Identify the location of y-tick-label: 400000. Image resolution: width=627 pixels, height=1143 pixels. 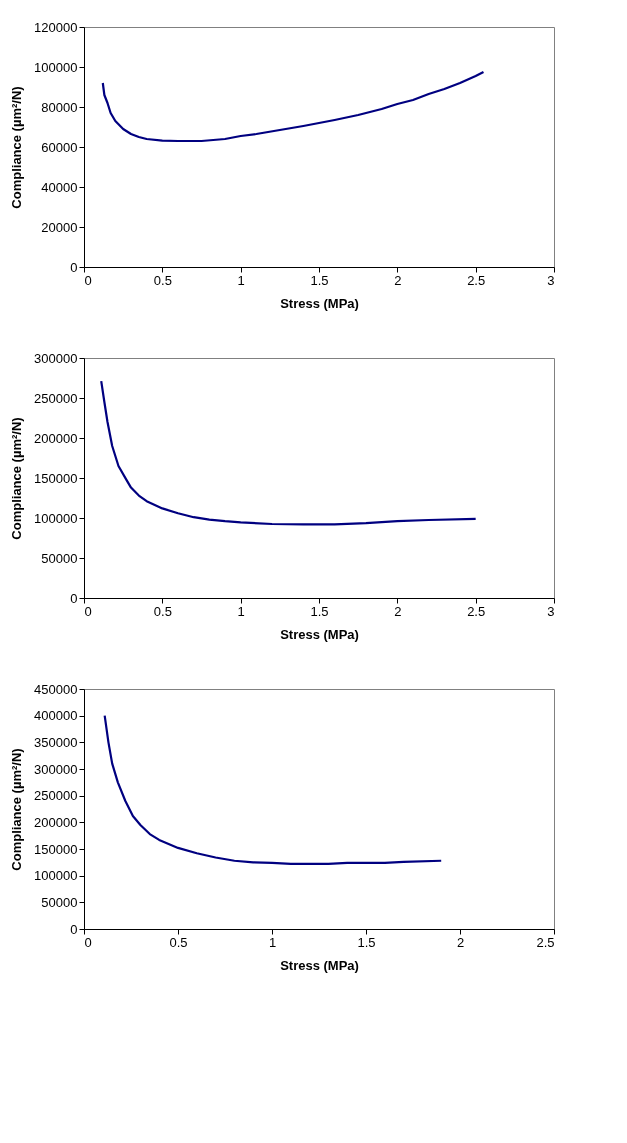
(56, 716).